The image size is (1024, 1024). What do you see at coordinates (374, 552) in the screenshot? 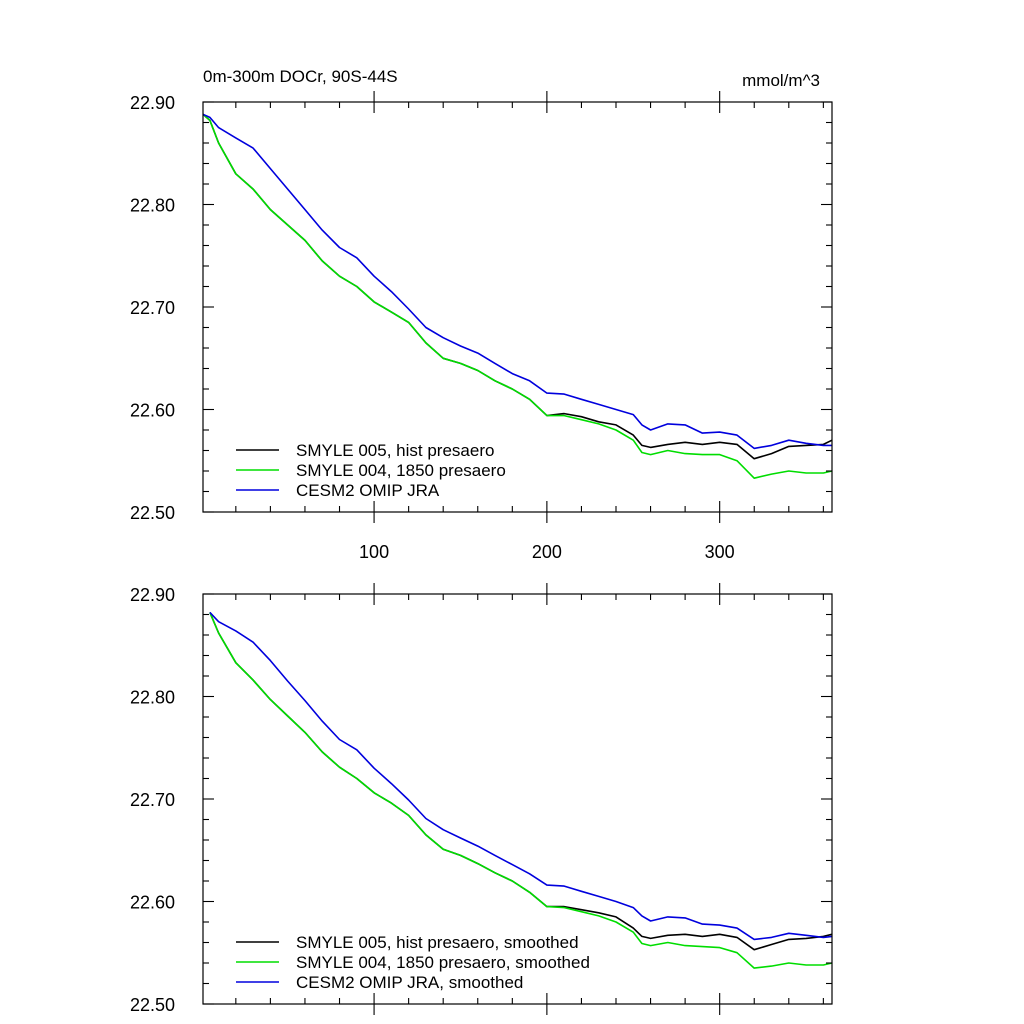
I see `top-panel-xtick-label: 100` at bounding box center [374, 552].